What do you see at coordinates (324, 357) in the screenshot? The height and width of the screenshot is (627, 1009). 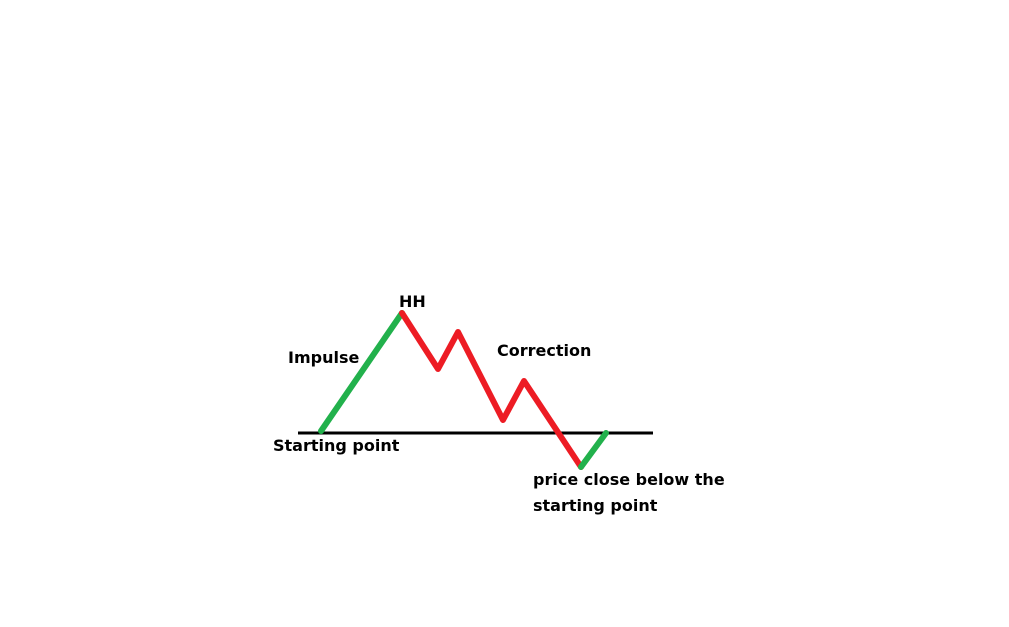 I see `impulse-label: Impulse` at bounding box center [324, 357].